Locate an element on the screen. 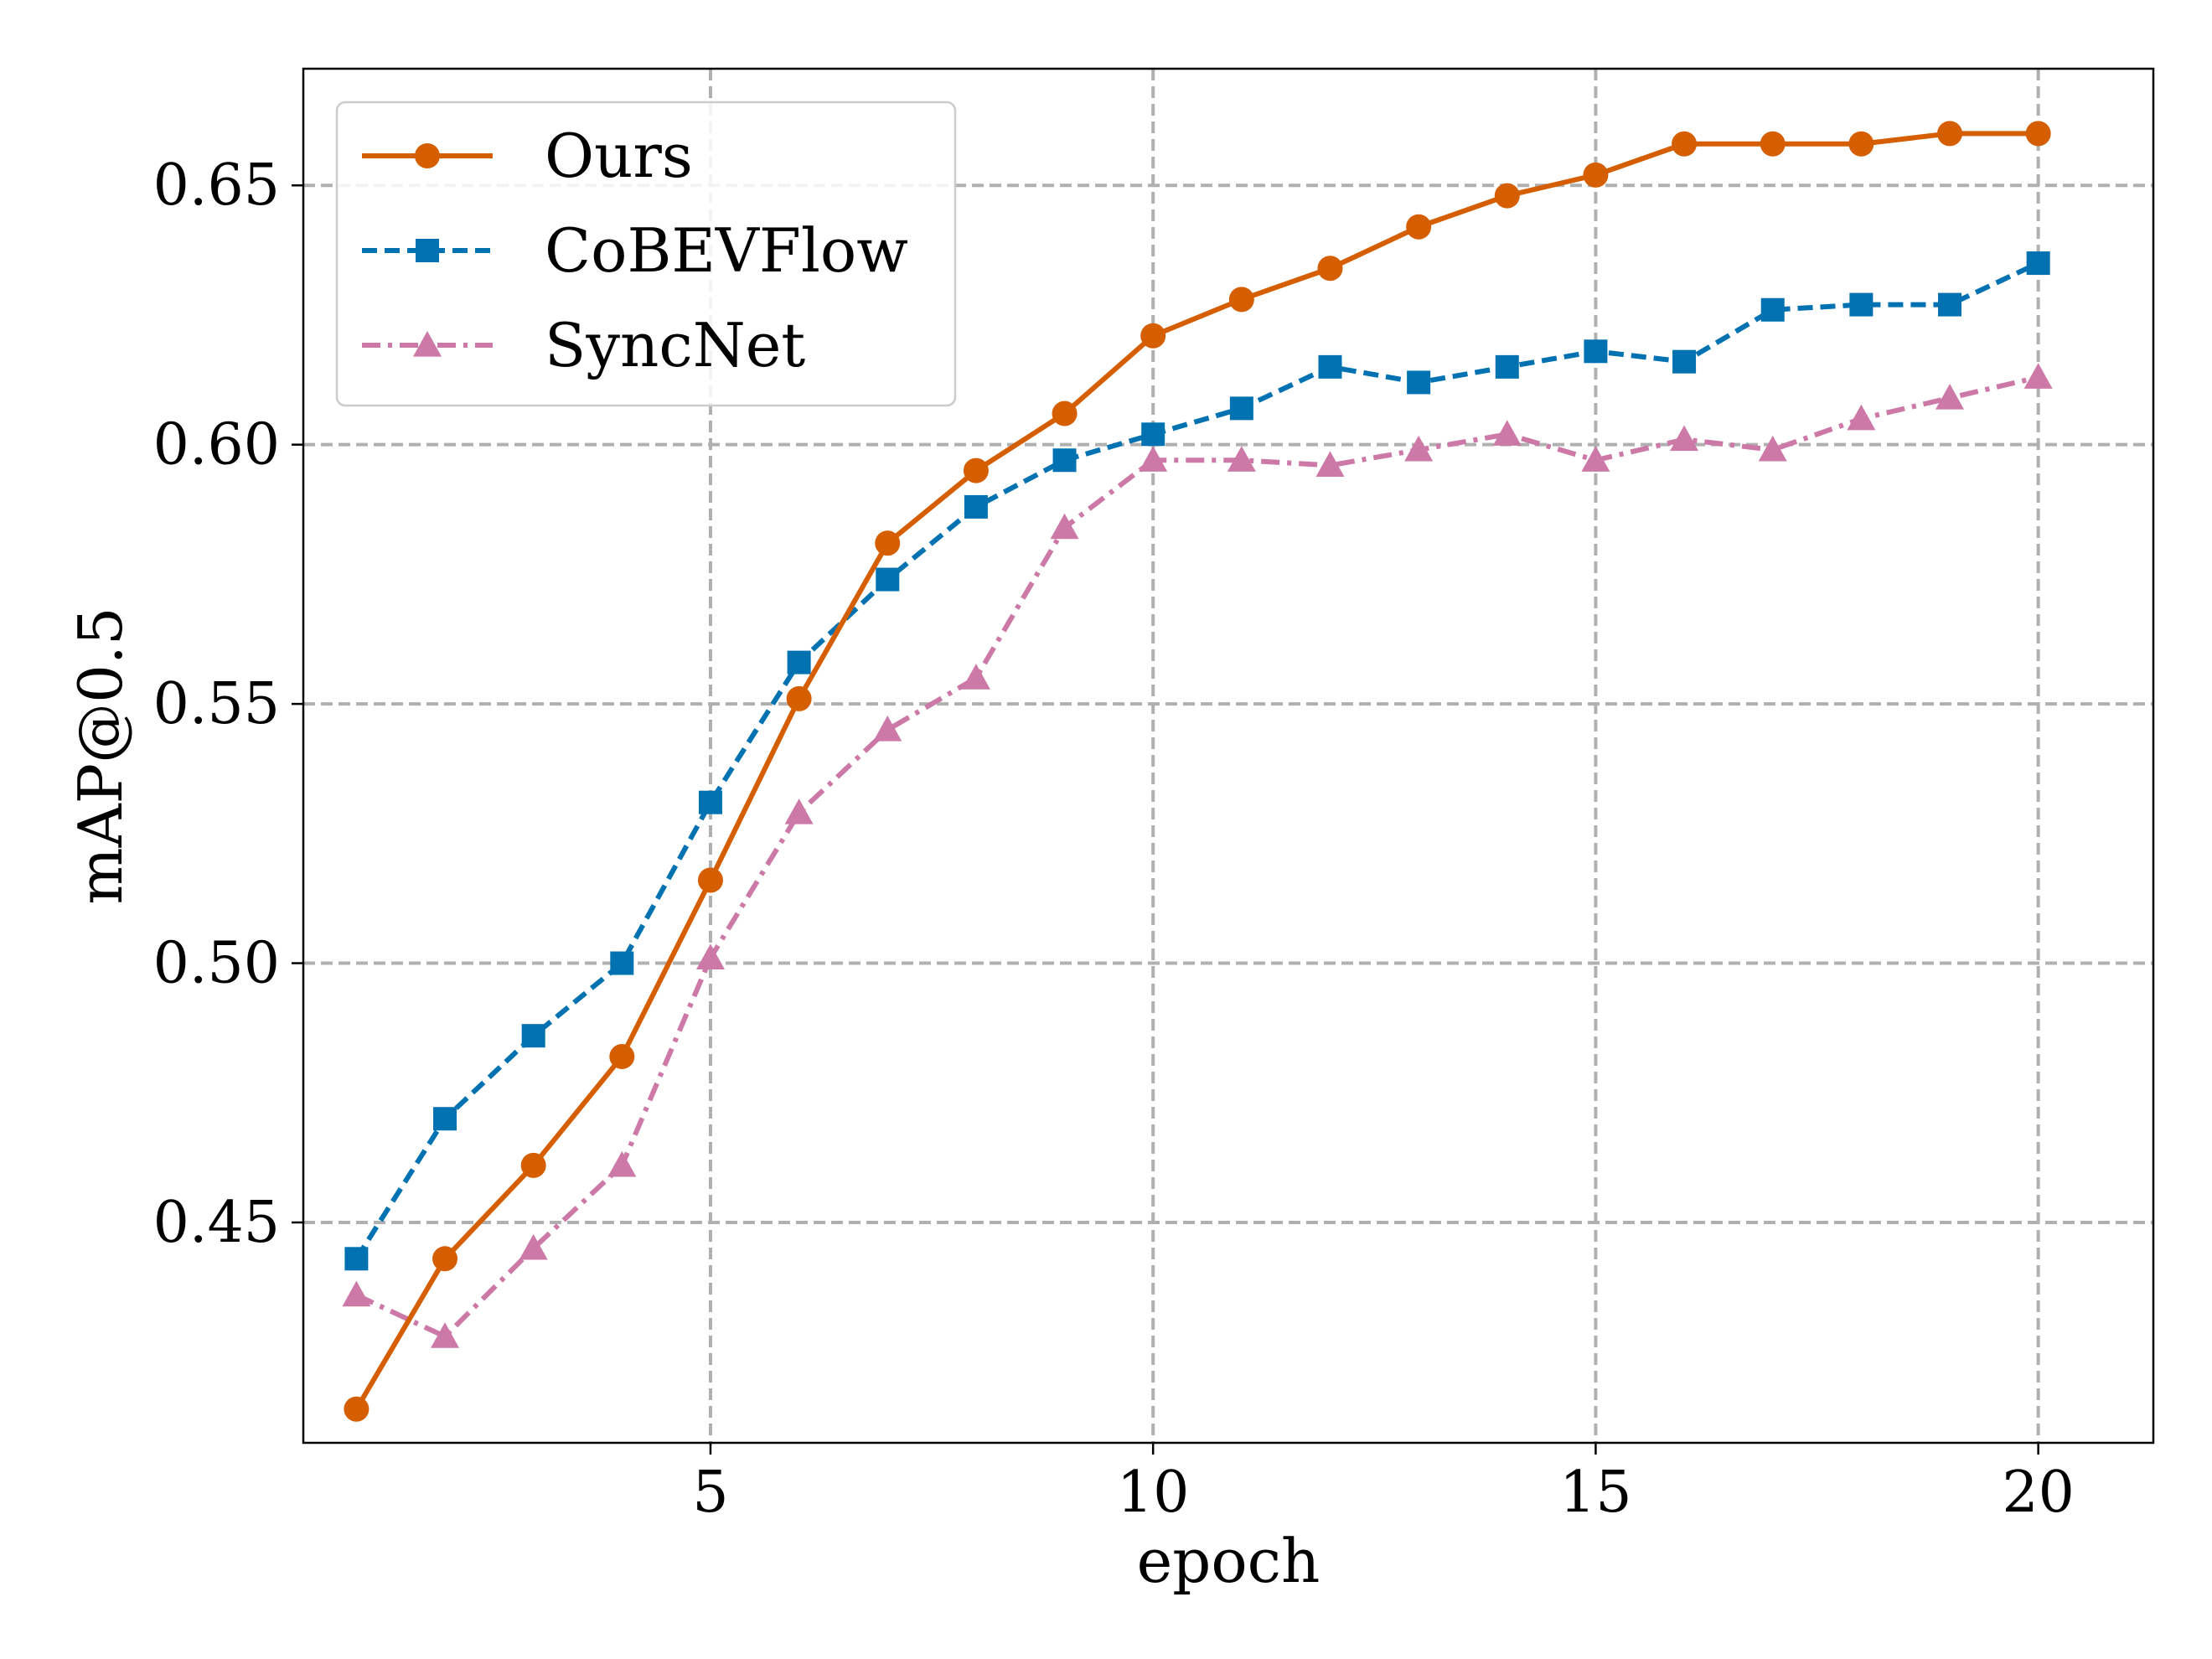 The height and width of the screenshot is (1659, 2212). y-tick-label: 0.65 is located at coordinates (216, 185).